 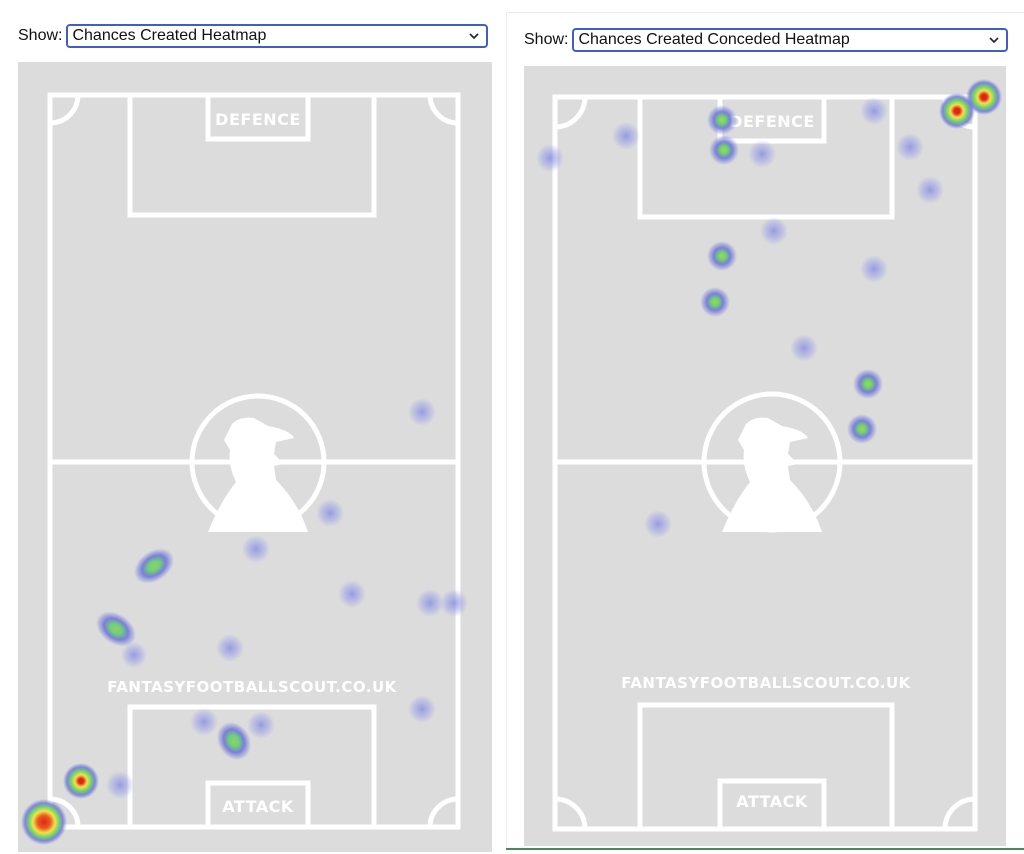 I want to click on right-heatmap-select: Chances Created Conceded Heatmap, so click(x=790, y=40).